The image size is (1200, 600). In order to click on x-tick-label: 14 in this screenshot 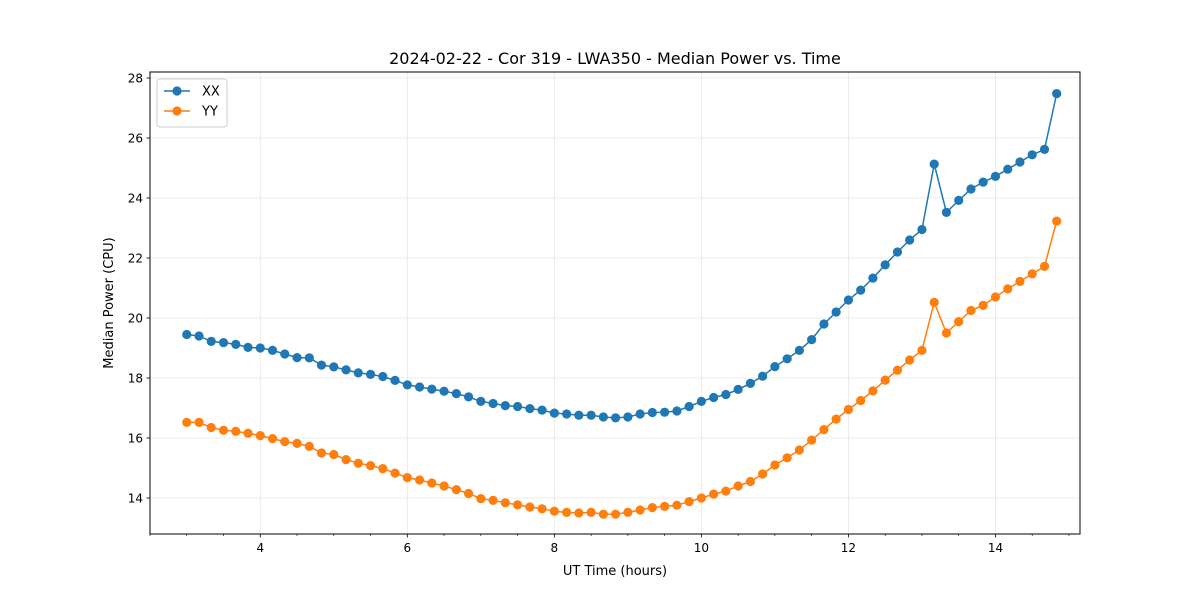, I will do `click(995, 548)`.